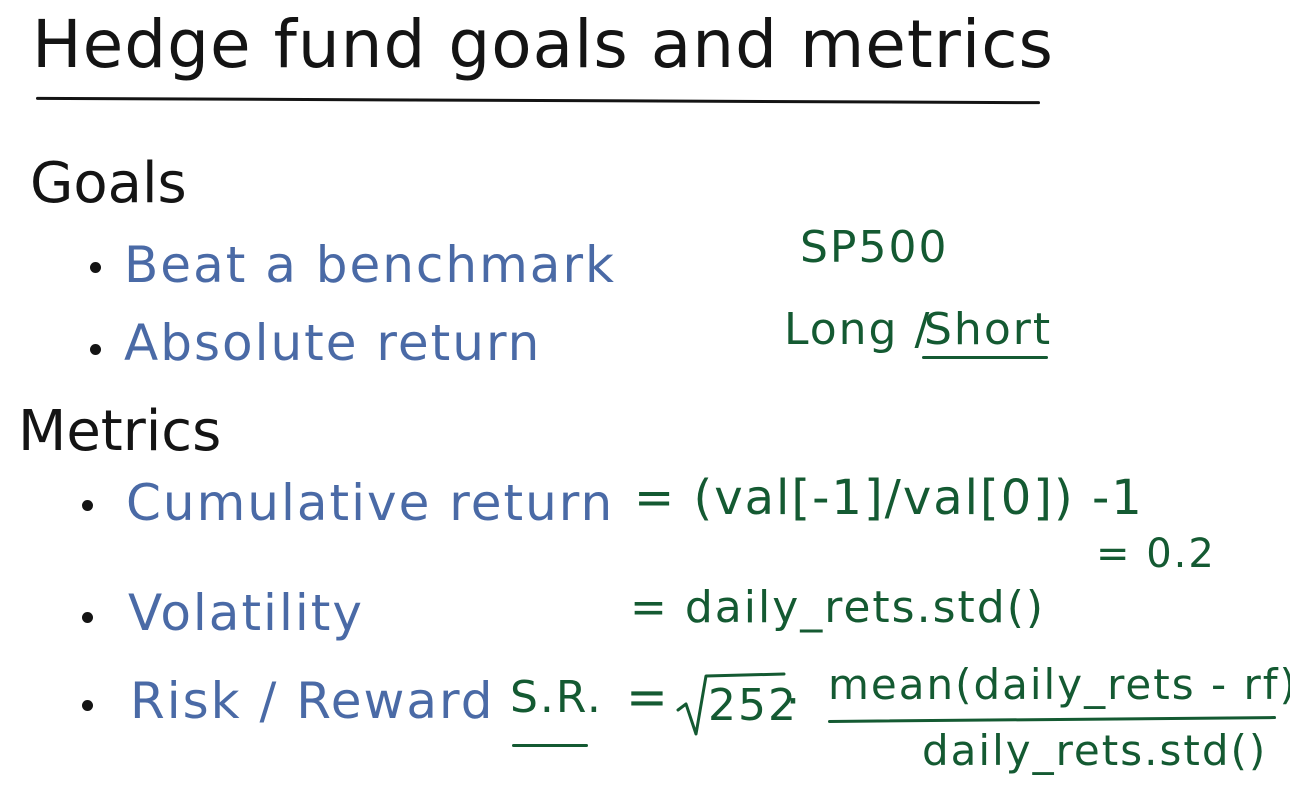 This screenshot has height=804, width=1290. I want to click on sharpe-numerator: mean(daily_rets - rf), so click(1059, 684).